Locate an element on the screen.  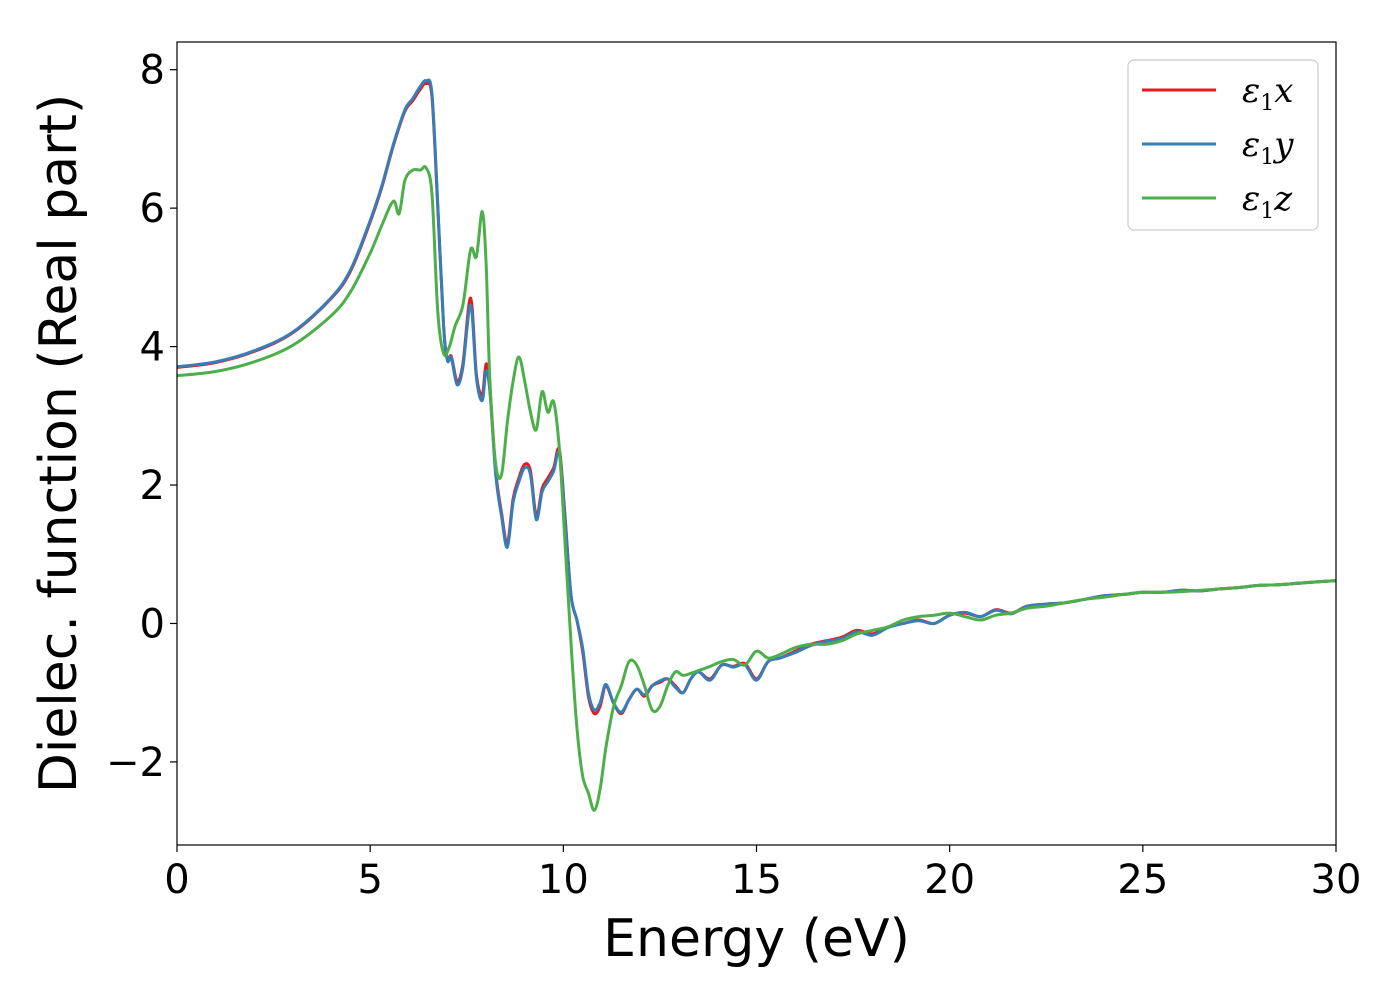
x-tick-label: 20 is located at coordinates (949, 880).